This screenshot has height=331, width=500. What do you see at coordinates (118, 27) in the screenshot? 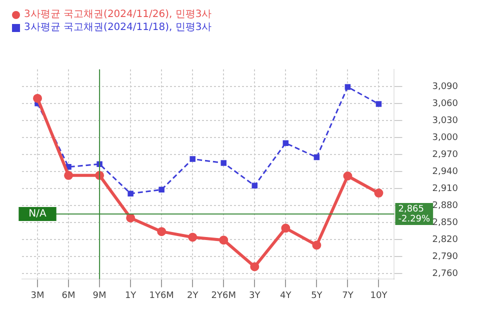
I see `legend-label: 3사평균 국고채권(2024/11/18), 민평3사` at bounding box center [118, 27].